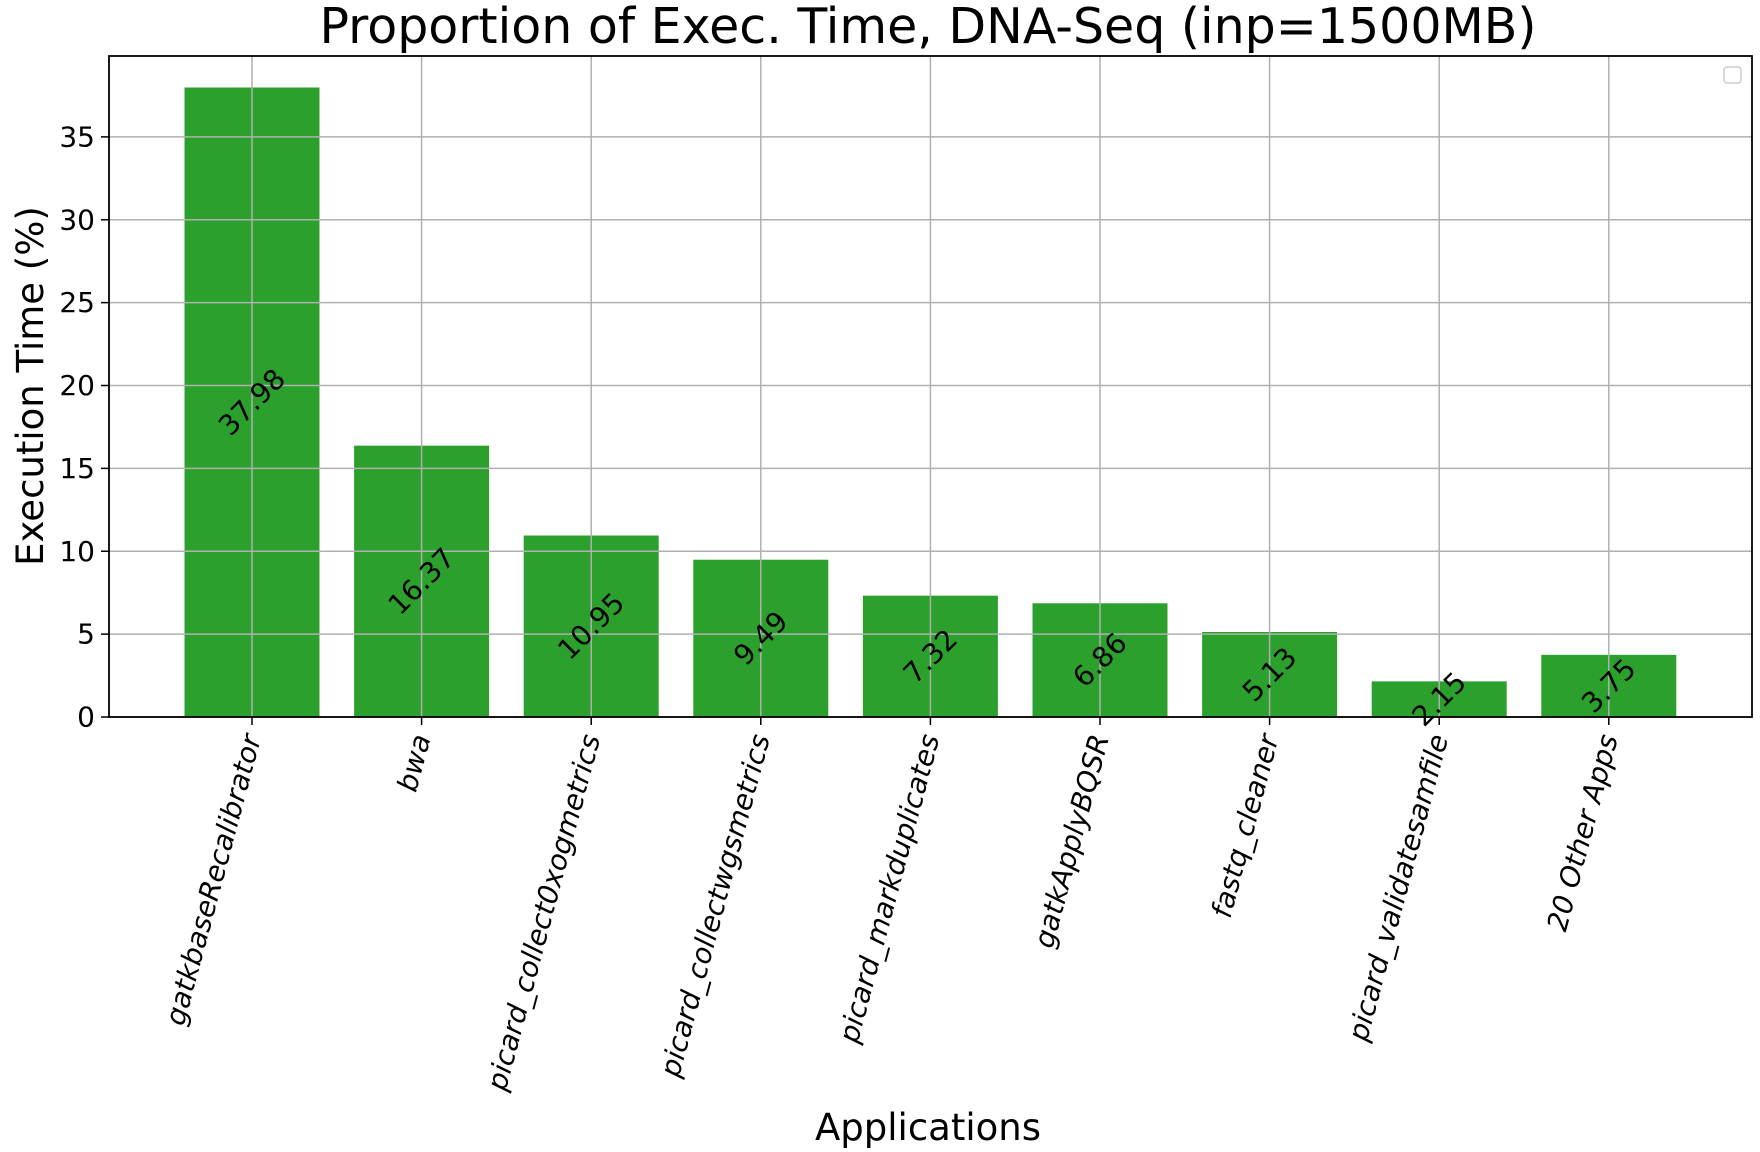 The height and width of the screenshot is (1152, 1760). What do you see at coordinates (715, 906) in the screenshot?
I see `x-tick-label: picard_collectwgsmetrics` at bounding box center [715, 906].